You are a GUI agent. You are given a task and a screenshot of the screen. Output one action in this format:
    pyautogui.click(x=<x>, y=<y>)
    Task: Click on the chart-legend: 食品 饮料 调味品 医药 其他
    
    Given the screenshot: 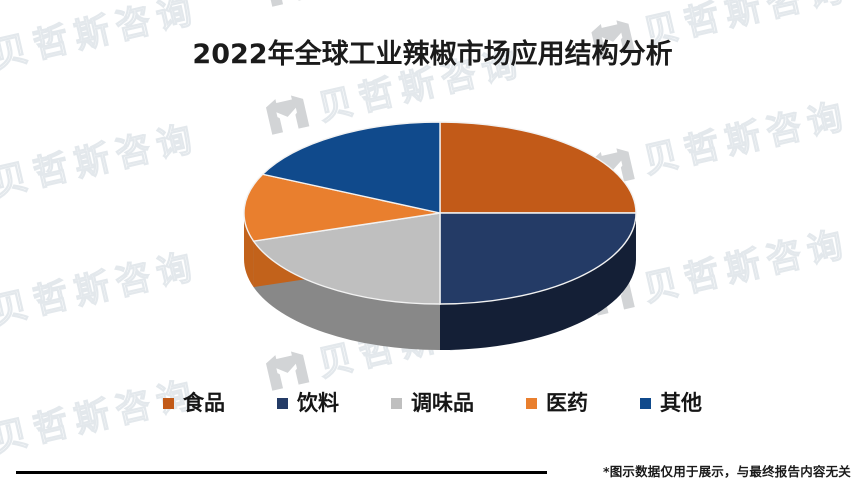 What is the action you would take?
    pyautogui.click(x=432, y=403)
    